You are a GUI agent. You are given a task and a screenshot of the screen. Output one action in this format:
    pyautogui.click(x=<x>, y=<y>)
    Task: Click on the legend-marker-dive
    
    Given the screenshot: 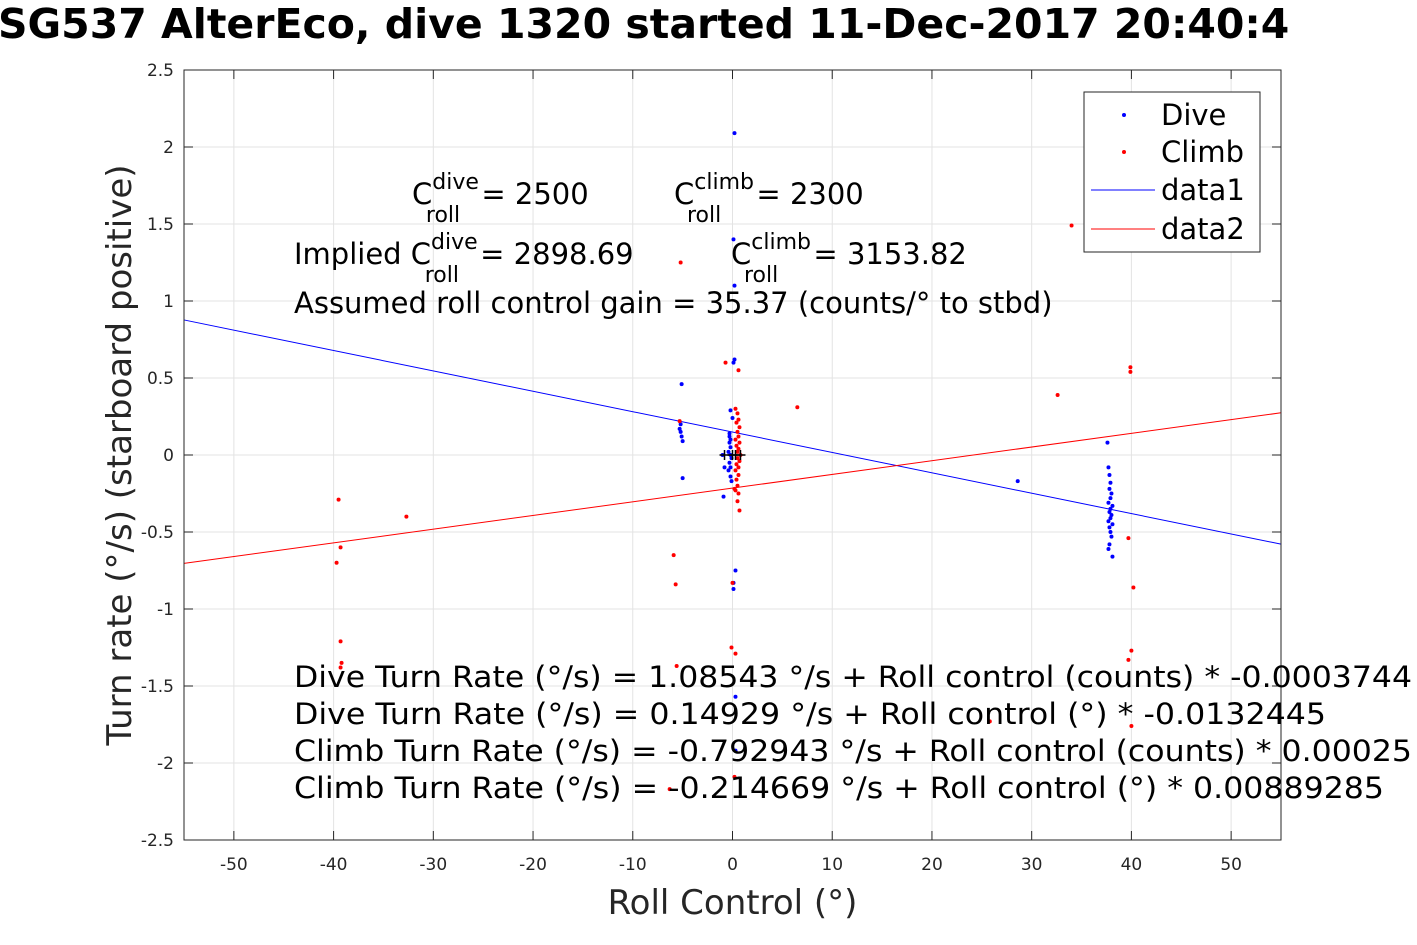 What is the action you would take?
    pyautogui.click(x=1124, y=115)
    